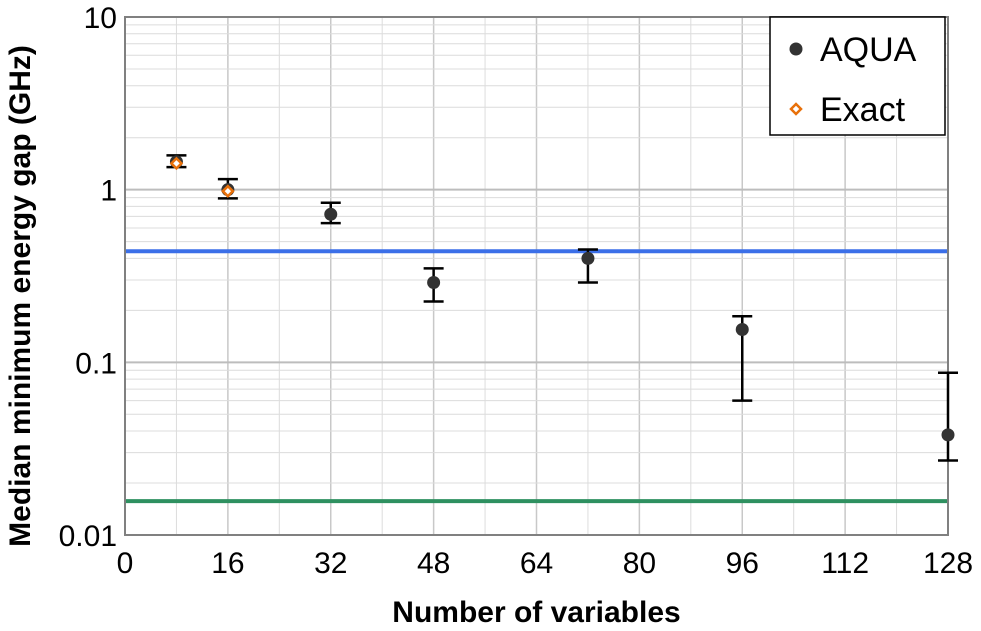 The height and width of the screenshot is (631, 981). Describe the element at coordinates (639, 563) in the screenshot. I see `x-tick-label: 80` at that location.